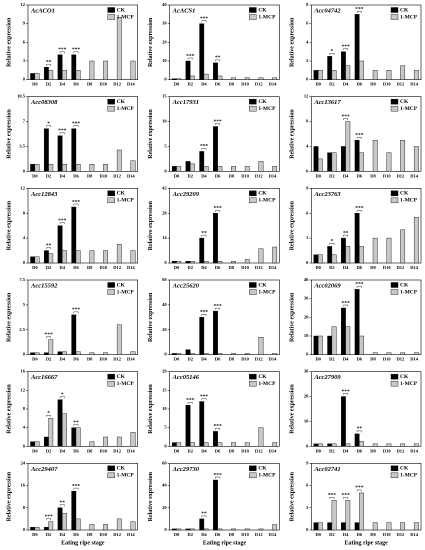  What do you see at coordinates (24, 304) in the screenshot?
I see `y-tick-label: 5` at bounding box center [24, 304].